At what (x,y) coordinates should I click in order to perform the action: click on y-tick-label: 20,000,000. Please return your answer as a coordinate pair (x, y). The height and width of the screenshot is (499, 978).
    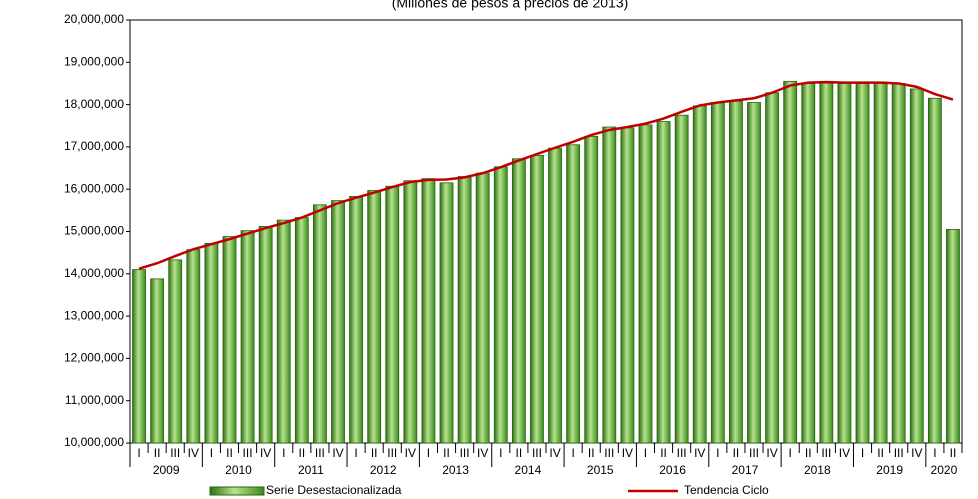
    Looking at the image, I should click on (94, 19).